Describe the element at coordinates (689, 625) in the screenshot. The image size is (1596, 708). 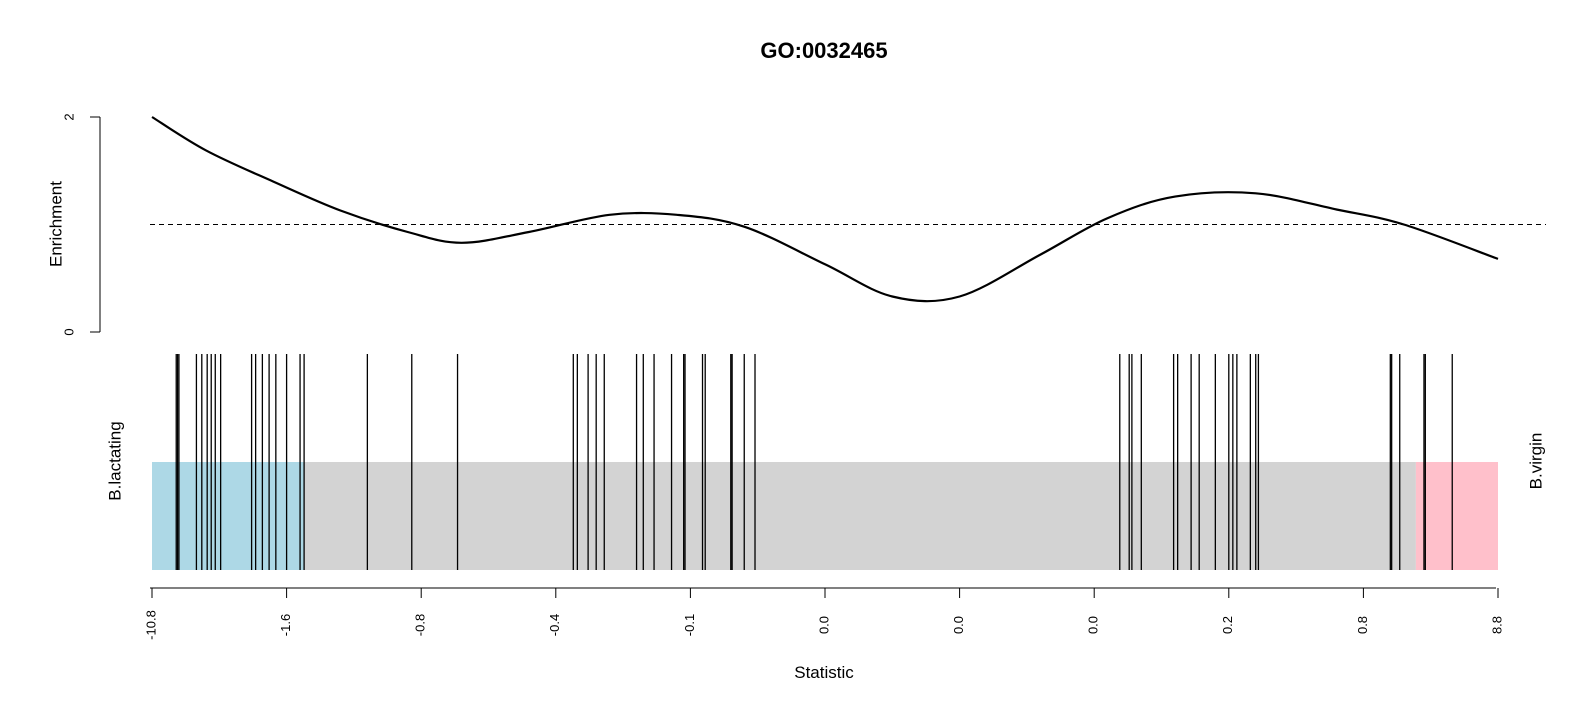
I see `x-tick-label: -0.1` at that location.